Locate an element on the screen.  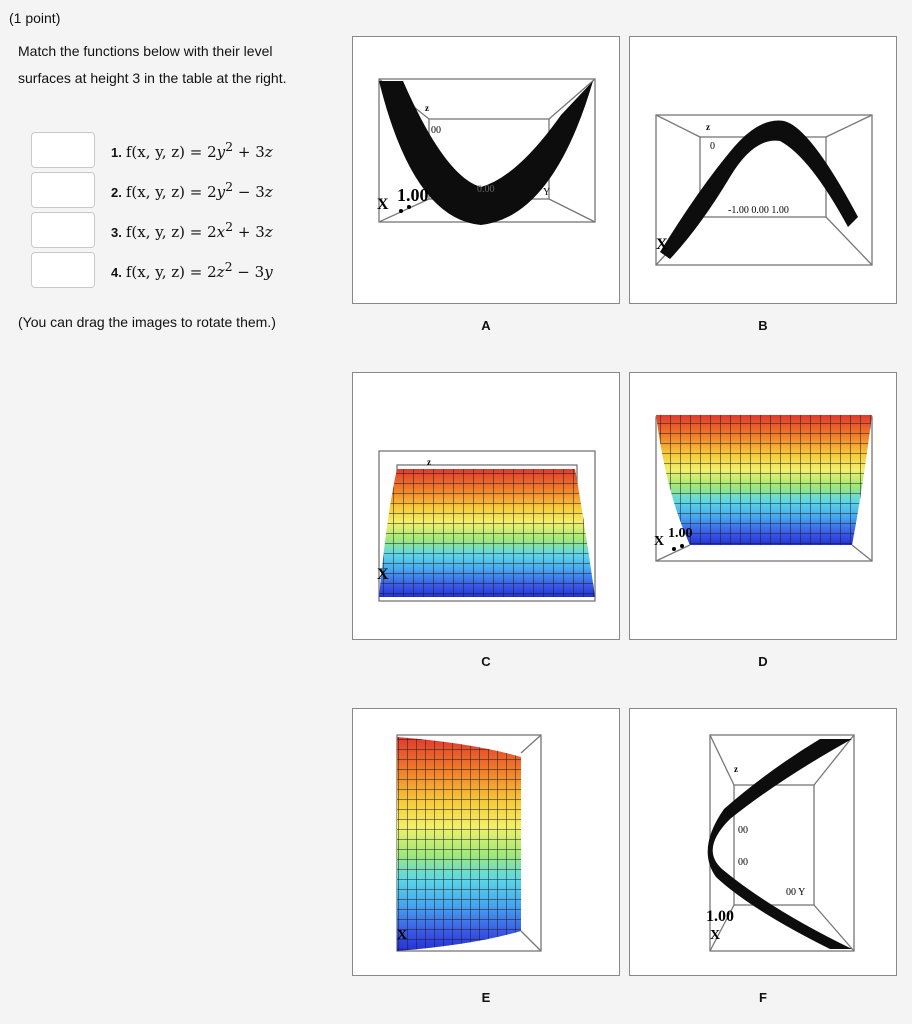
surface-plot-c: z X is located at coordinates (486, 526).